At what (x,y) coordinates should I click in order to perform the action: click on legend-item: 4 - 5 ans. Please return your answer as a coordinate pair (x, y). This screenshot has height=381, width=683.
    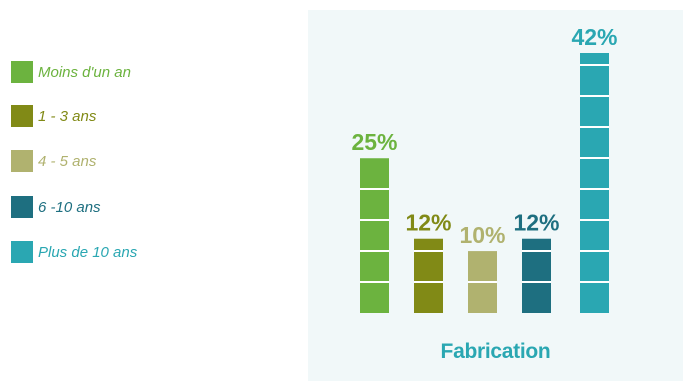
    Looking at the image, I should click on (53, 161).